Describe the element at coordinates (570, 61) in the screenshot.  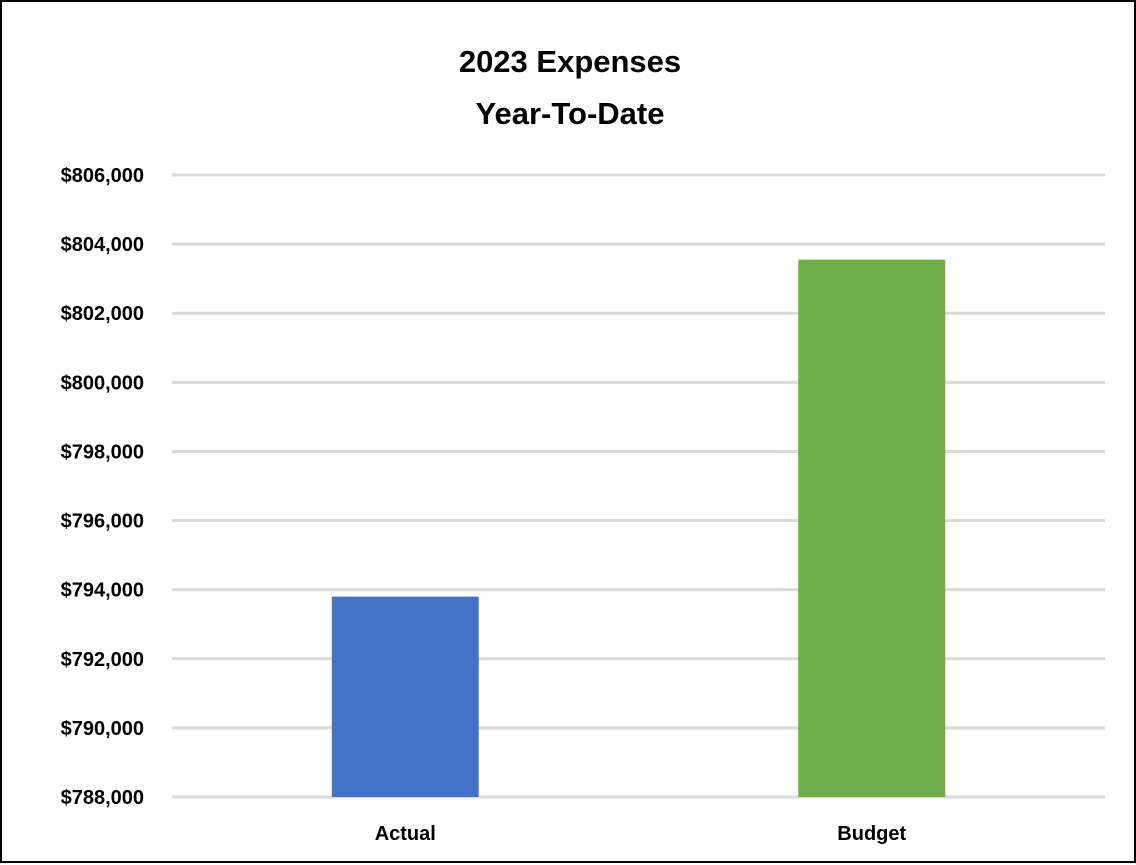
I see `chart-title-line-1: 2023 Expenses` at that location.